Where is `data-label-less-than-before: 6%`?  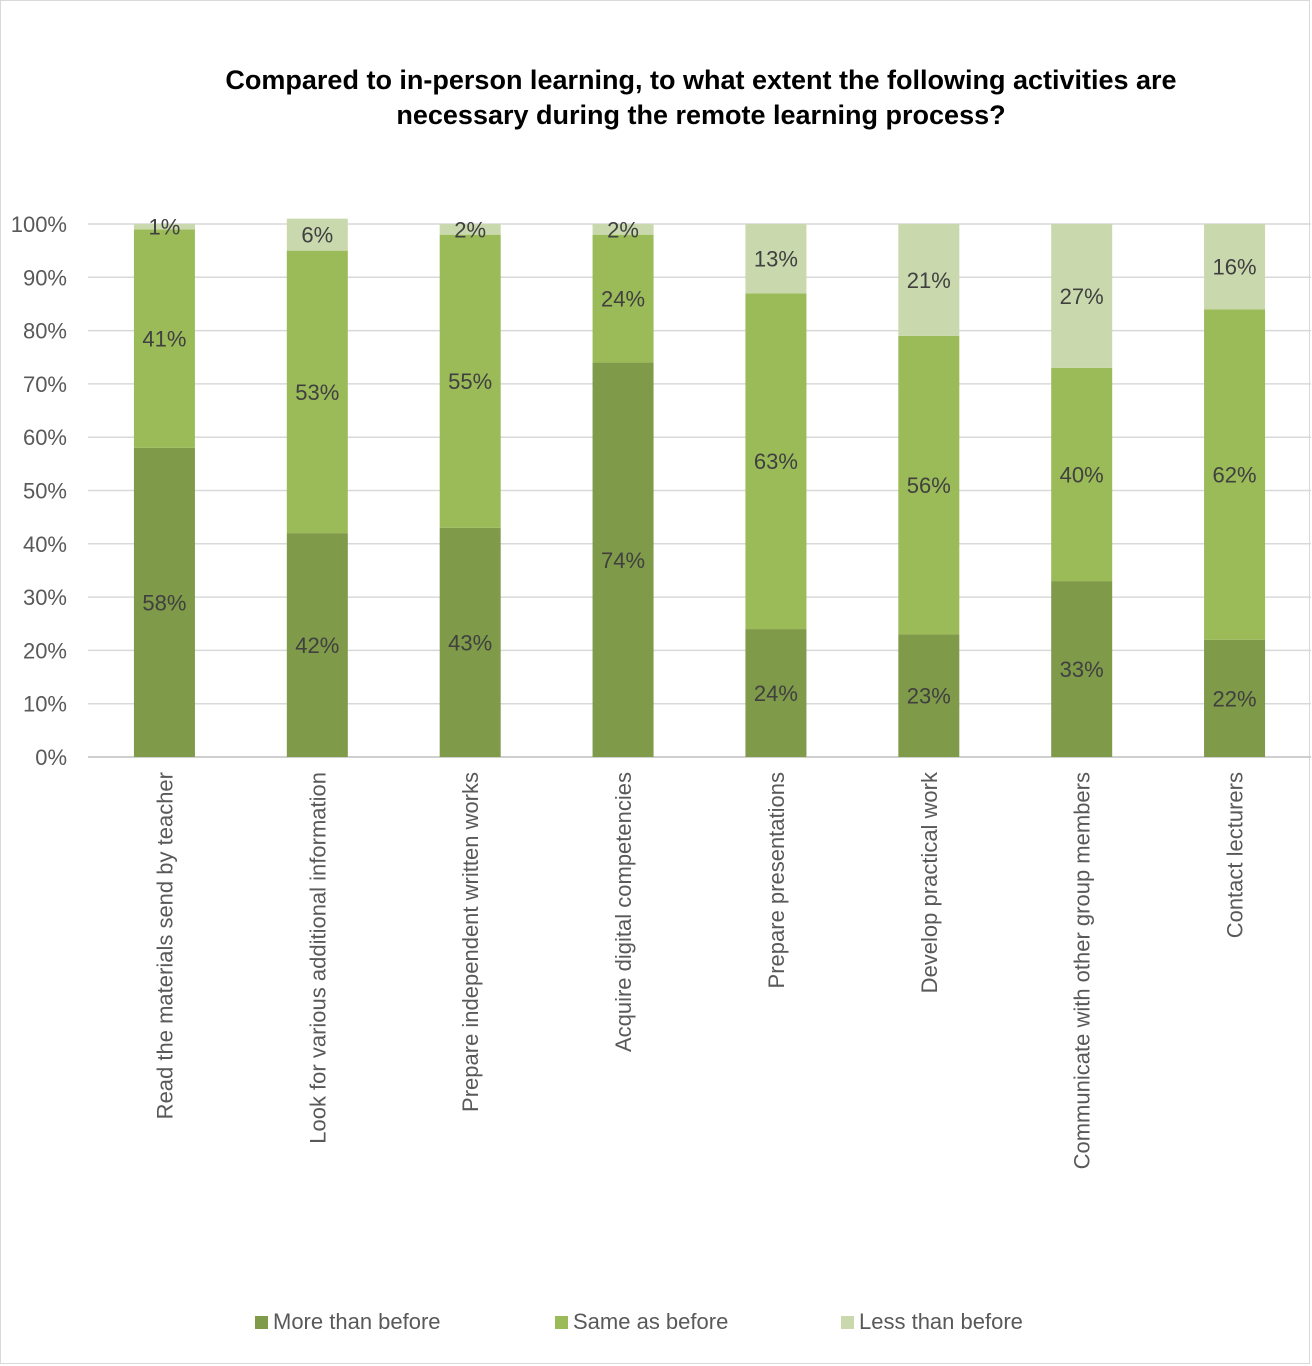
data-label-less-than-before: 6% is located at coordinates (317, 235).